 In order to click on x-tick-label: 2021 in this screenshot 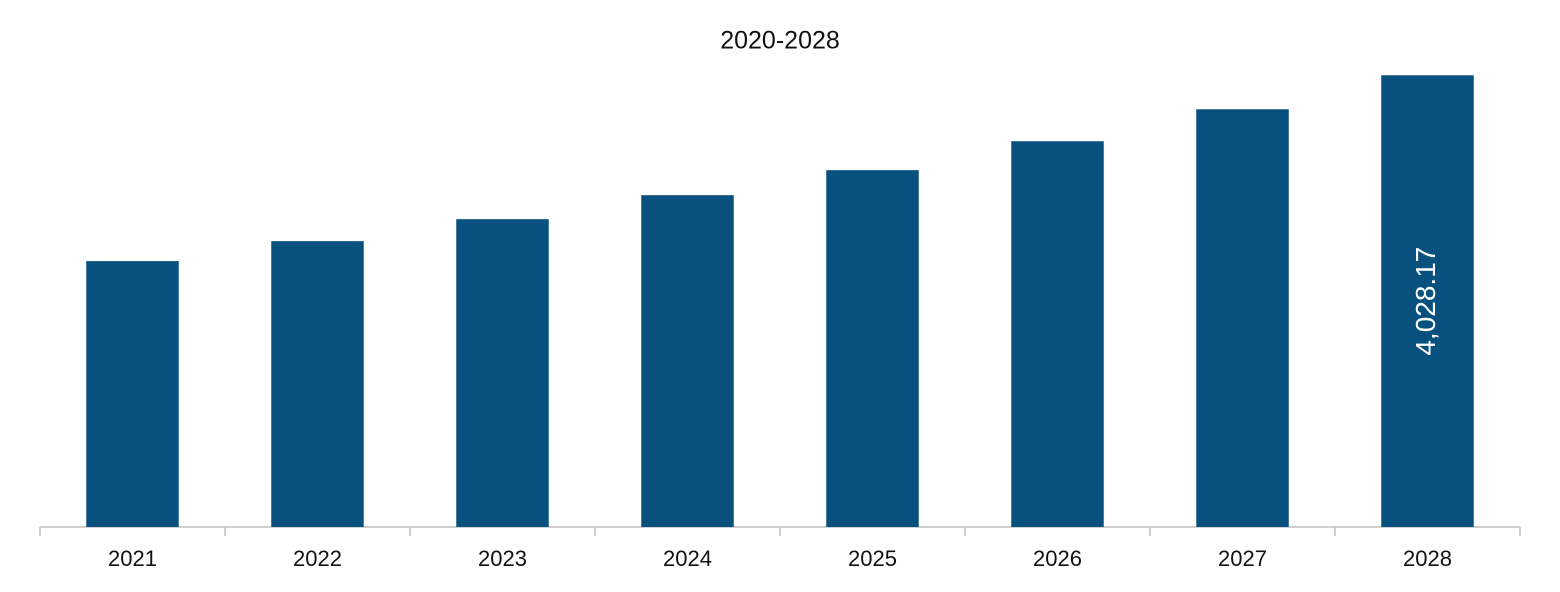, I will do `click(132, 558)`.